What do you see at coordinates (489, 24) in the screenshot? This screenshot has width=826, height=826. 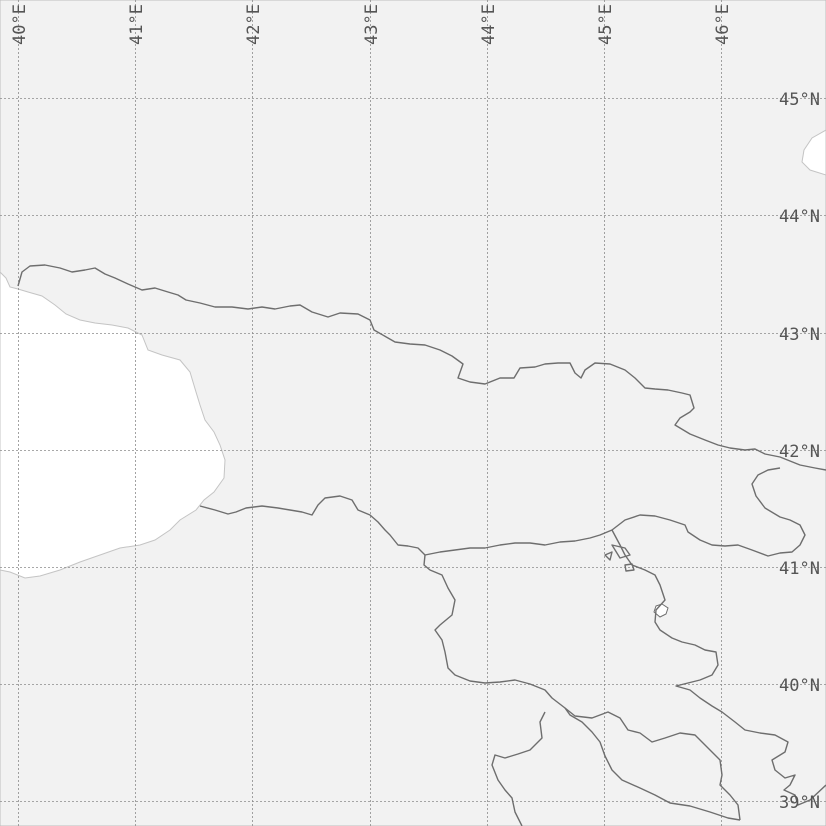 I see `lon-label-44: 44°E` at bounding box center [489, 24].